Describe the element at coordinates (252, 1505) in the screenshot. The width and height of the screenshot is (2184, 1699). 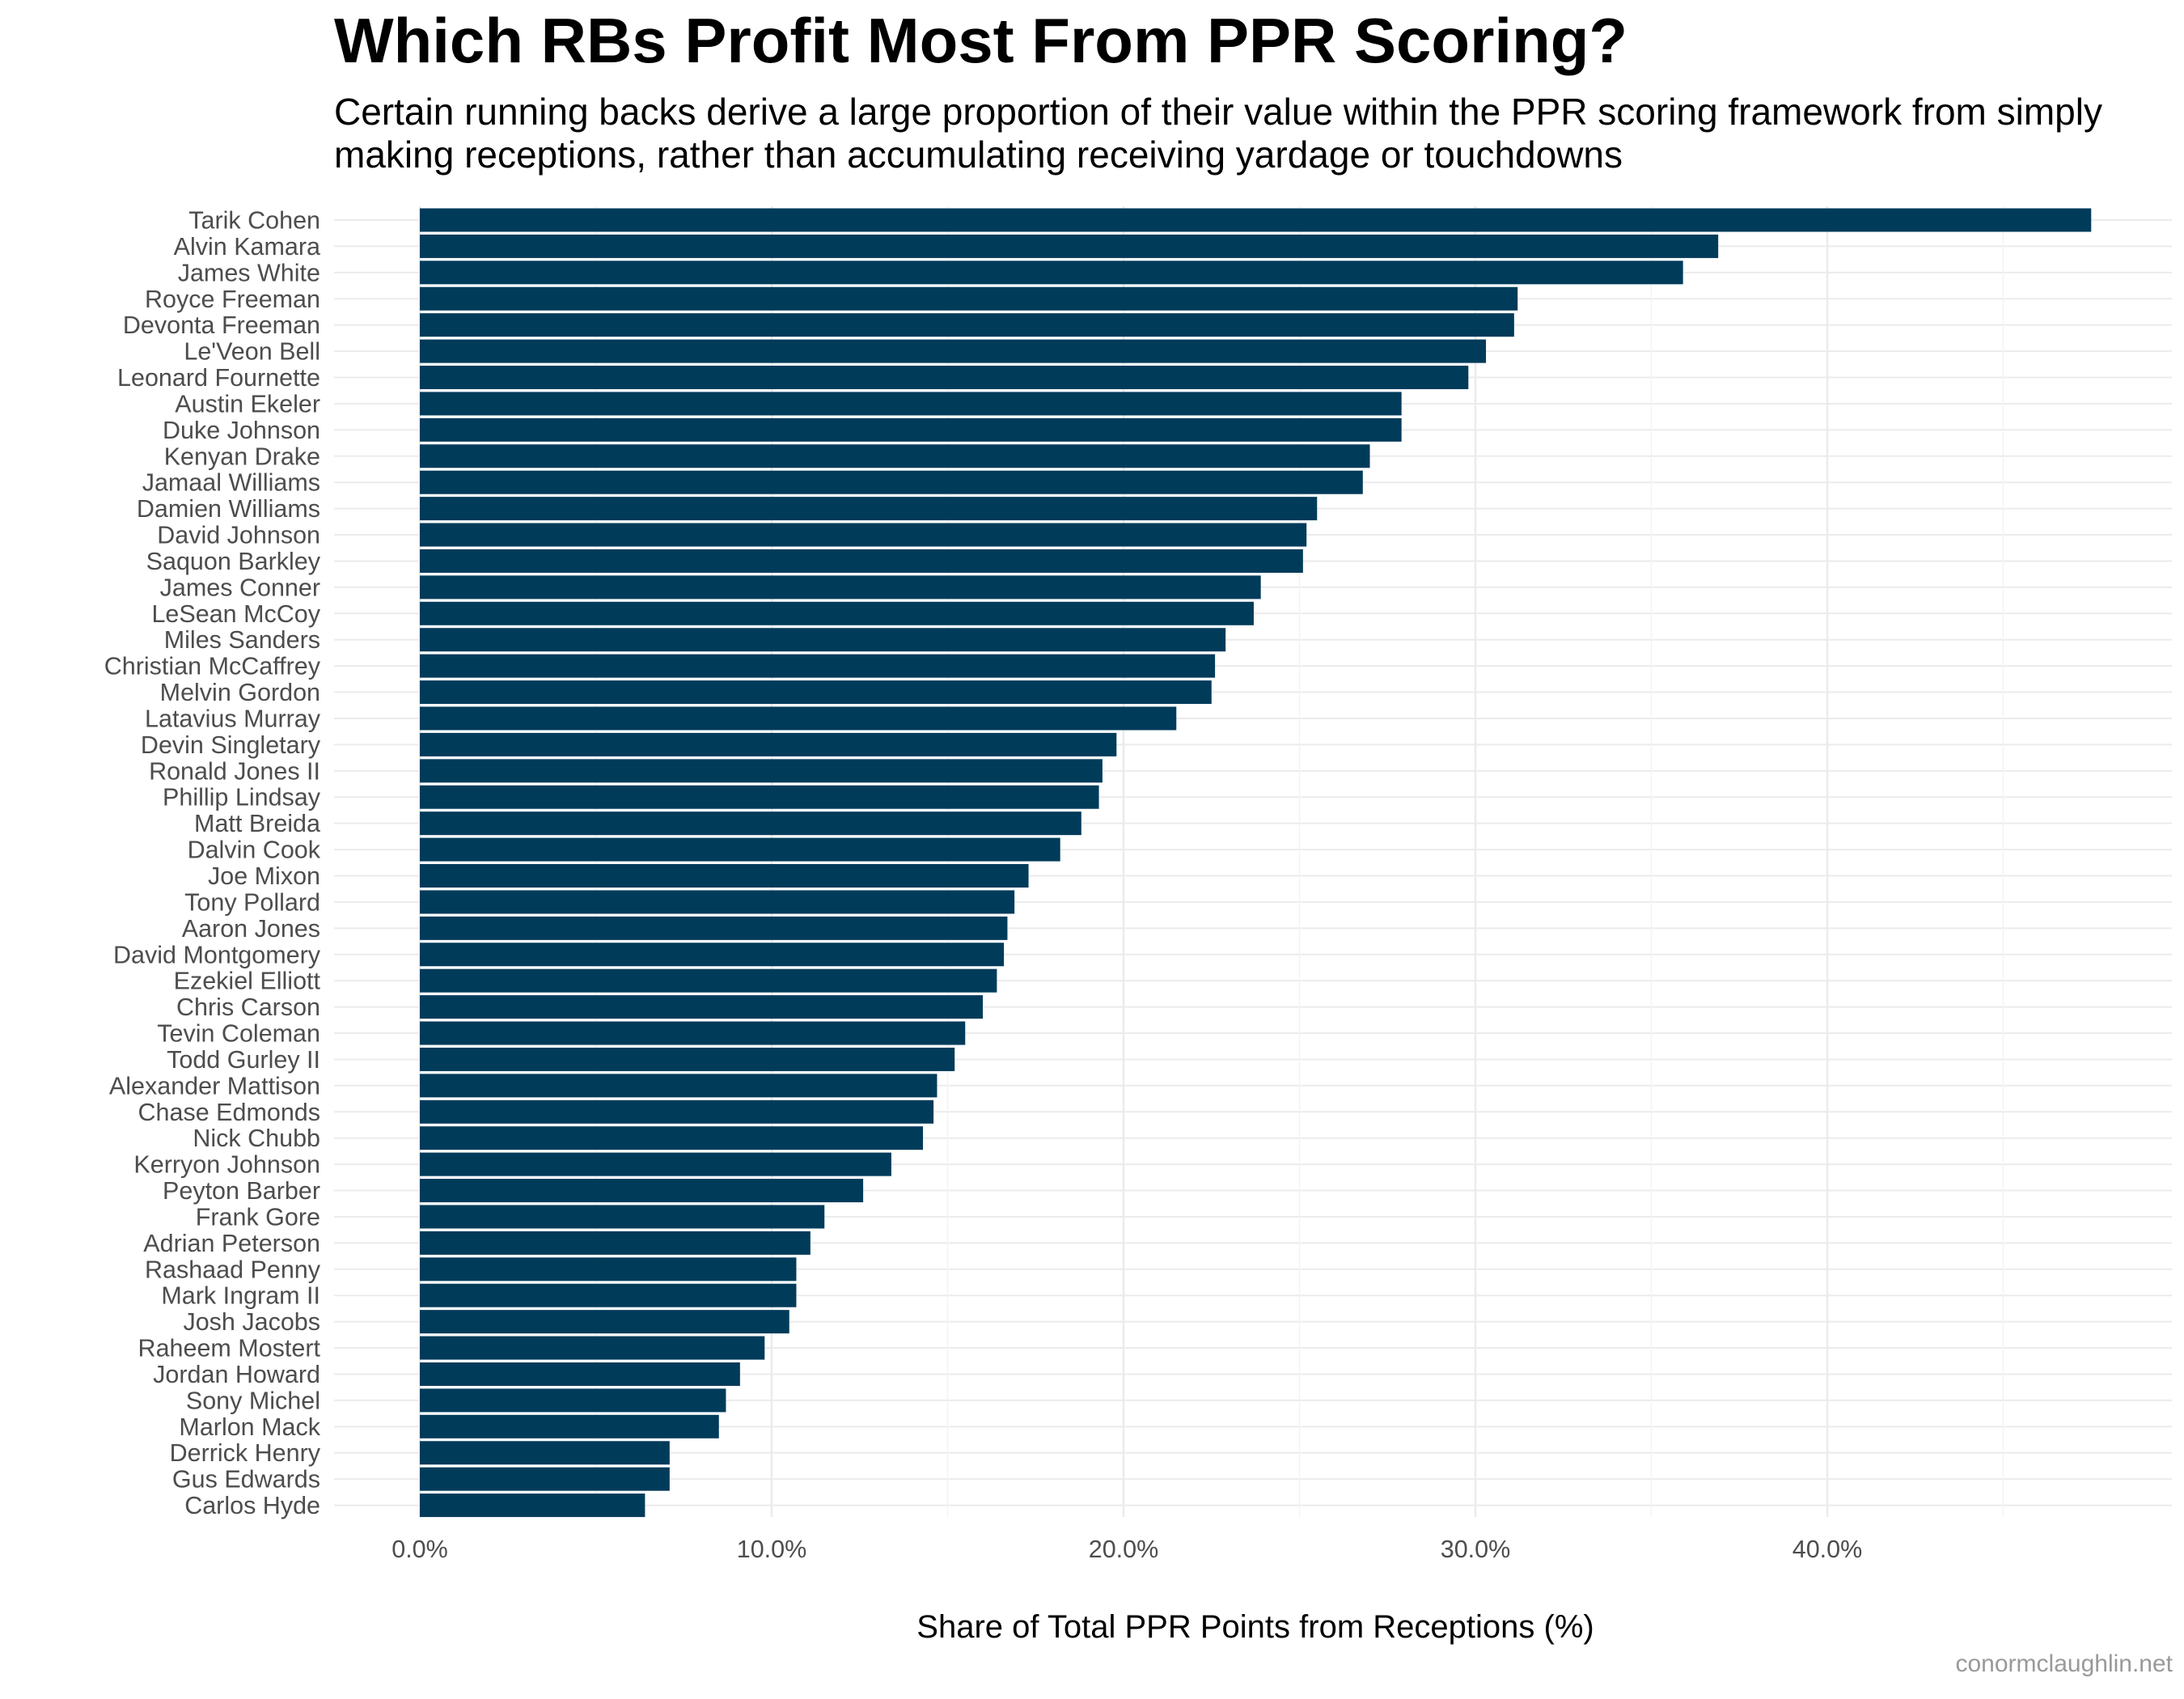
I see `y-tick-label: Carlos Hyde` at that location.